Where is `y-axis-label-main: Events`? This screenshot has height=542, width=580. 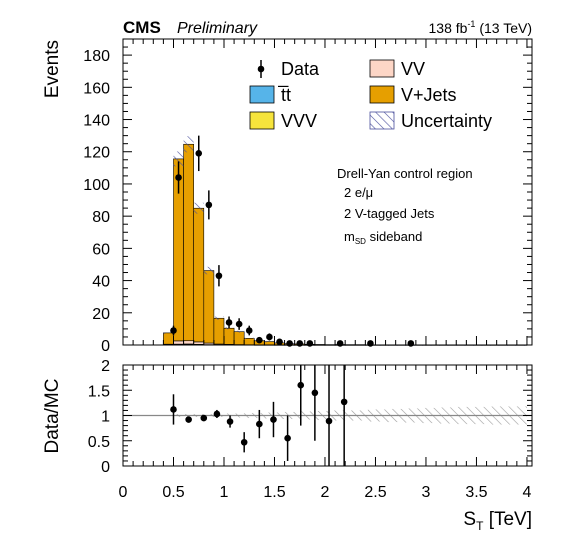
y-axis-label-main: Events is located at coordinates (52, 69).